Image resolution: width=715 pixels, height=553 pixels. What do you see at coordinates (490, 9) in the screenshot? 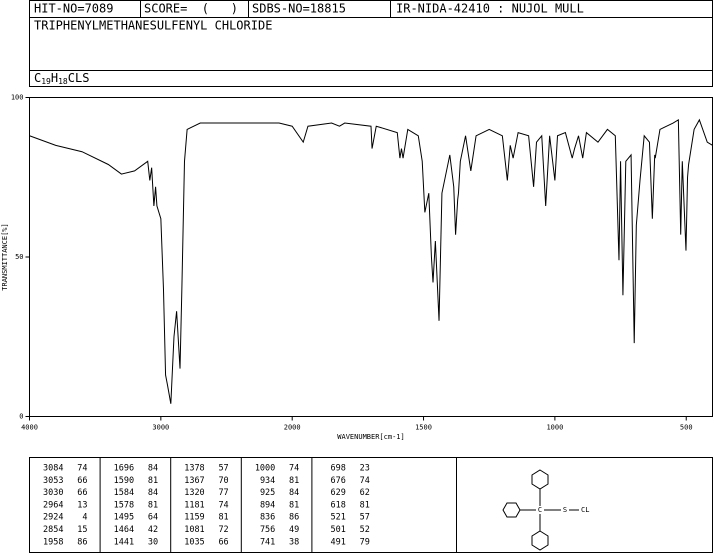
I see `ir-no: IR-NIDA-42410 : NUJOL MULL` at bounding box center [490, 9].